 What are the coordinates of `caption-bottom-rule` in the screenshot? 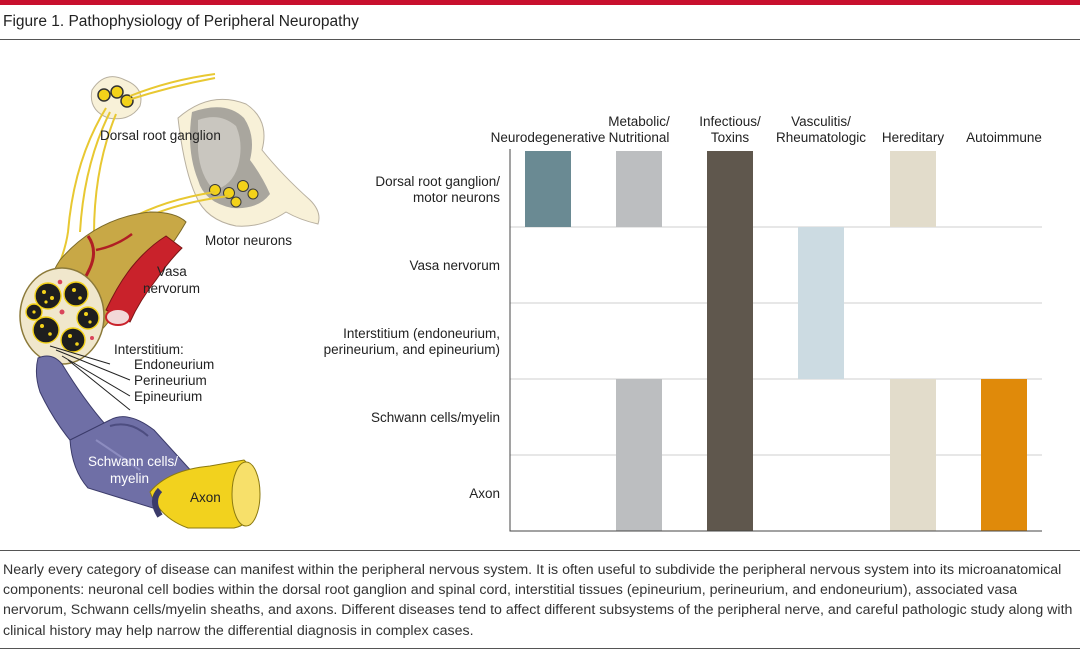 It's located at (540, 648).